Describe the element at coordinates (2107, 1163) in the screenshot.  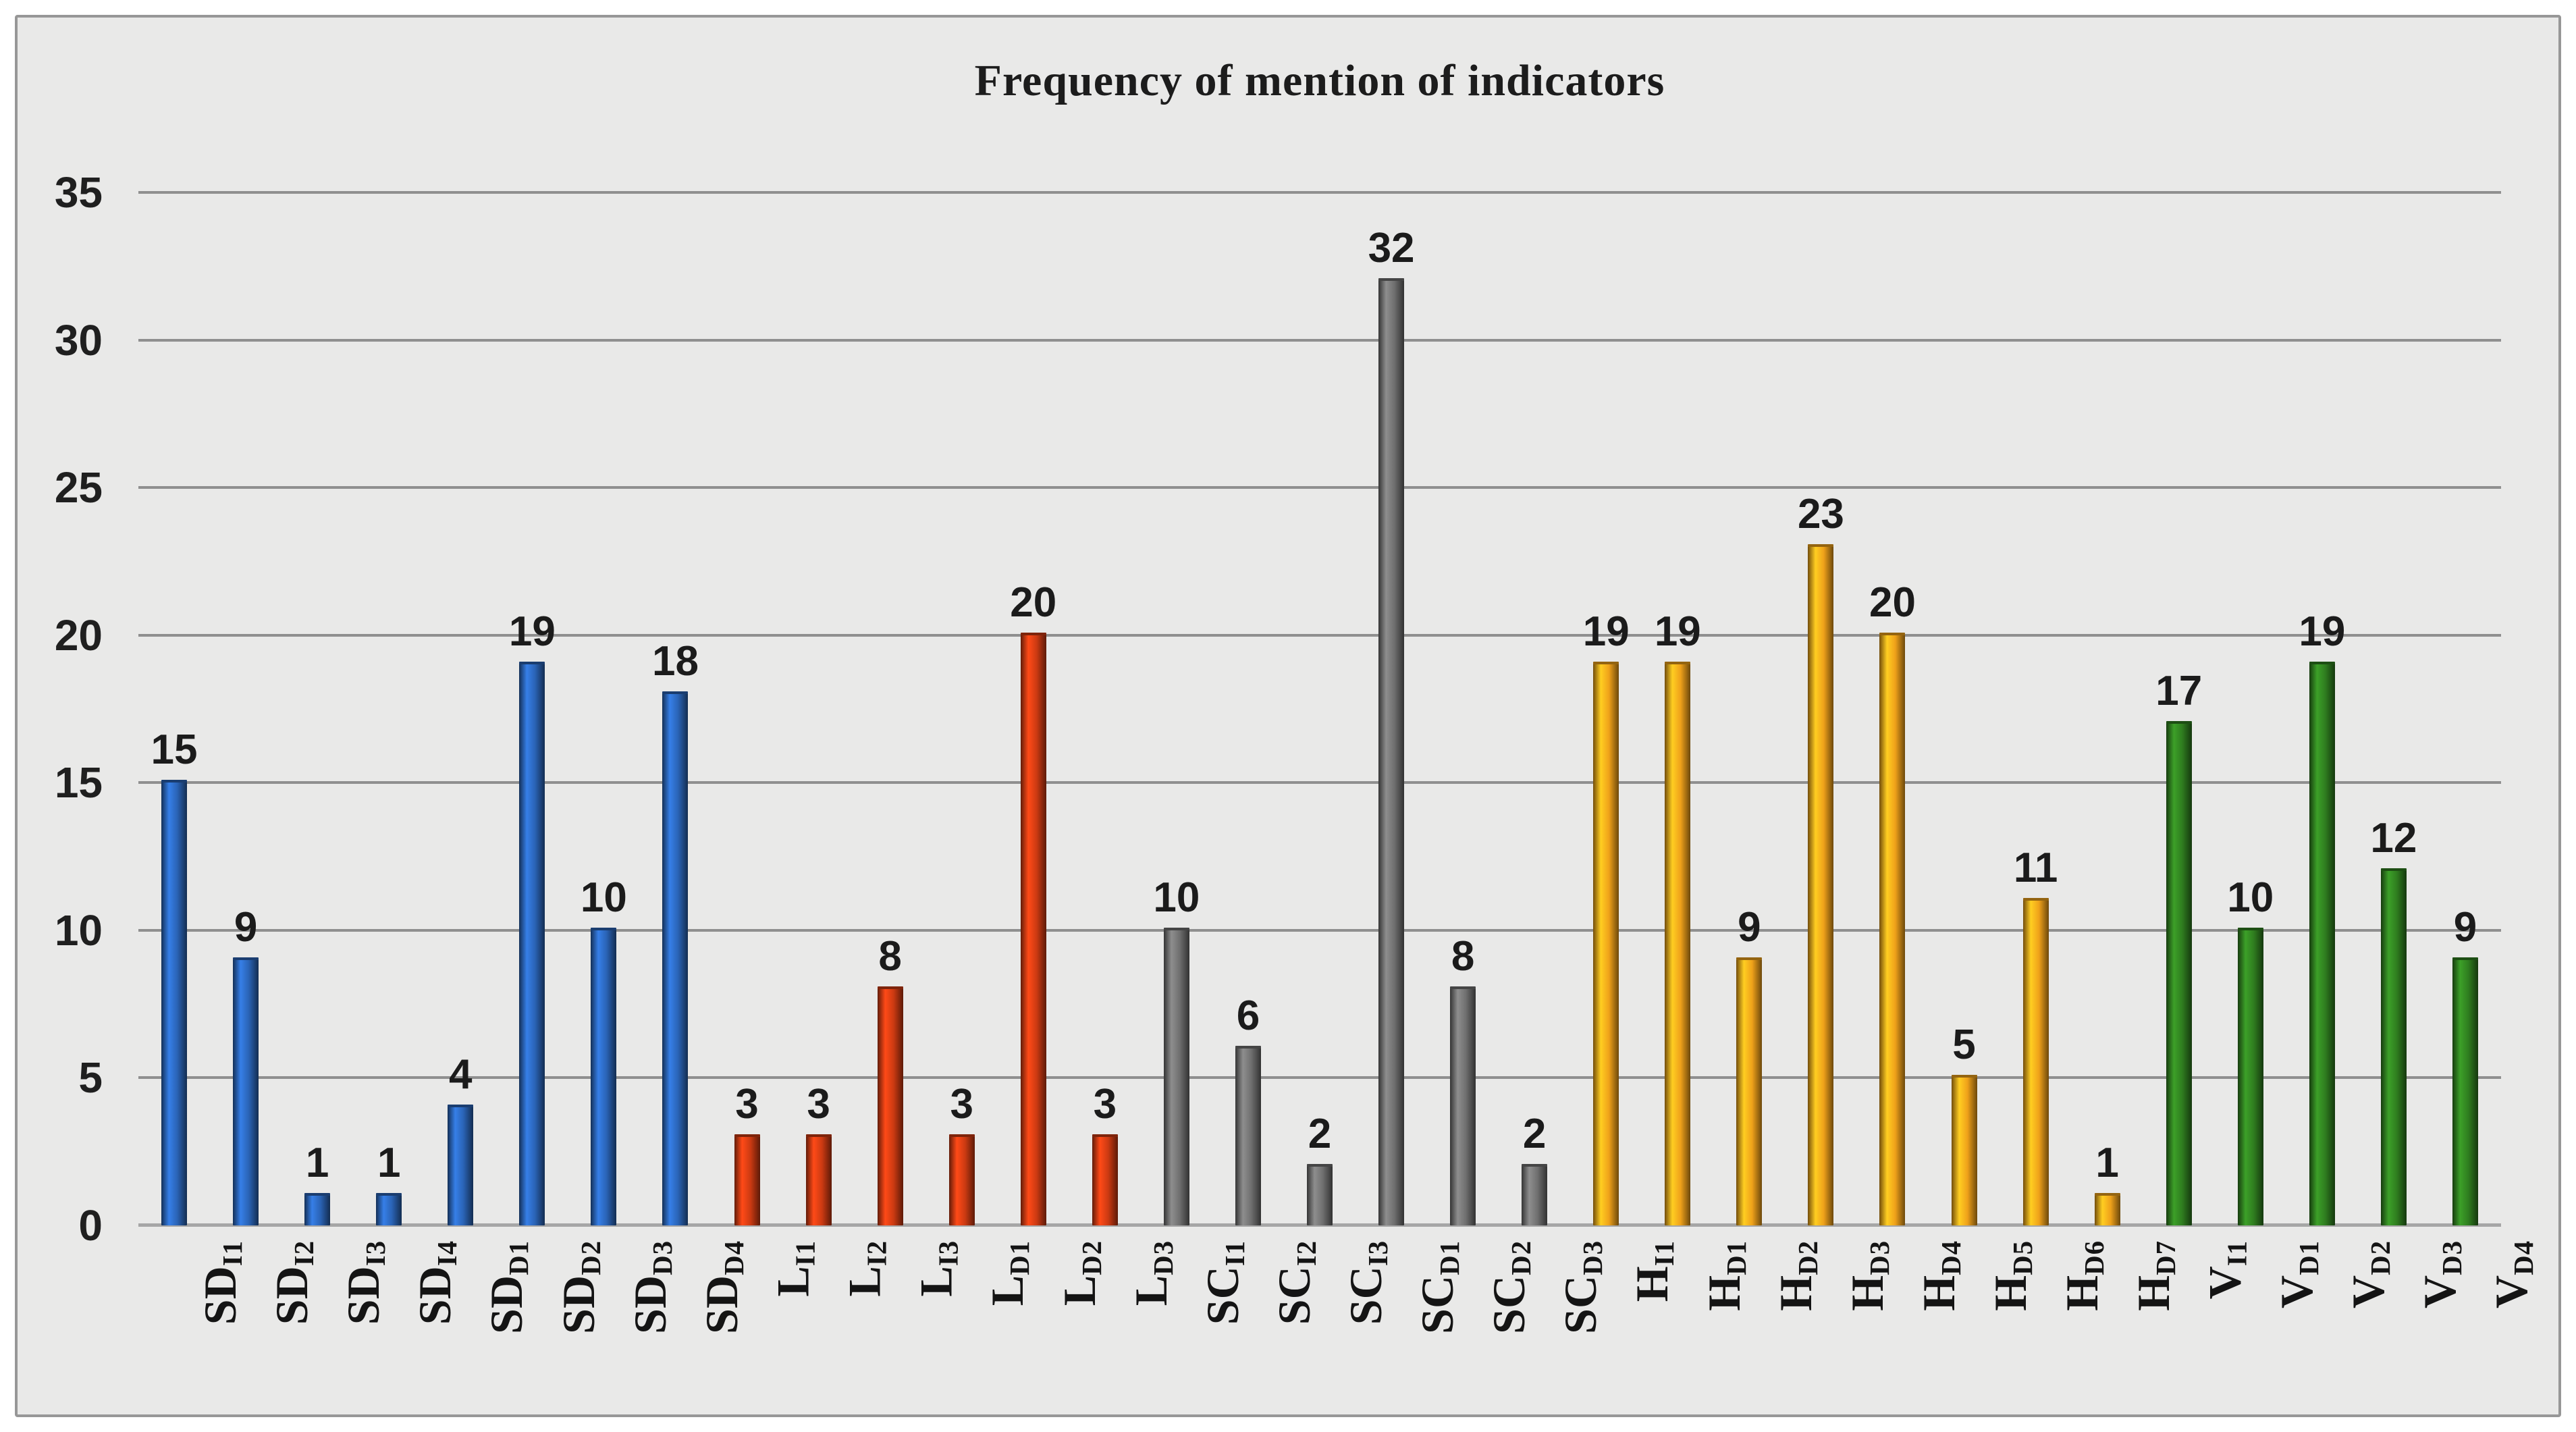
I see `value-label-HD7: 1` at that location.